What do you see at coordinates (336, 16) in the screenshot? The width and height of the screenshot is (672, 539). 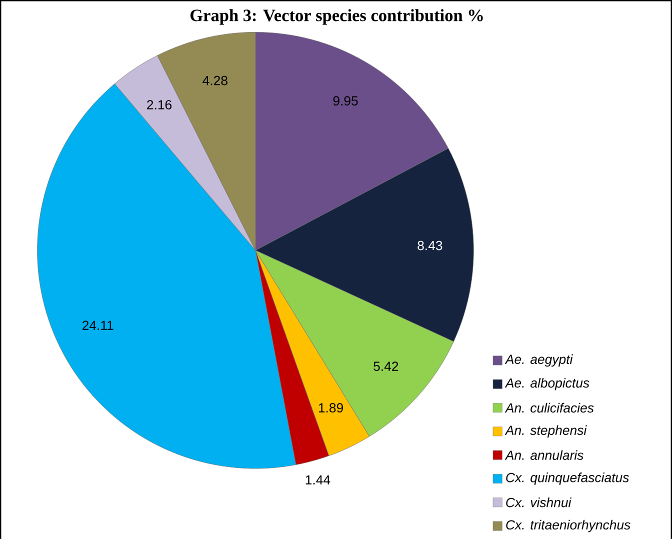 I see `chart-title: Graph 3: Vector species contribution %` at bounding box center [336, 16].